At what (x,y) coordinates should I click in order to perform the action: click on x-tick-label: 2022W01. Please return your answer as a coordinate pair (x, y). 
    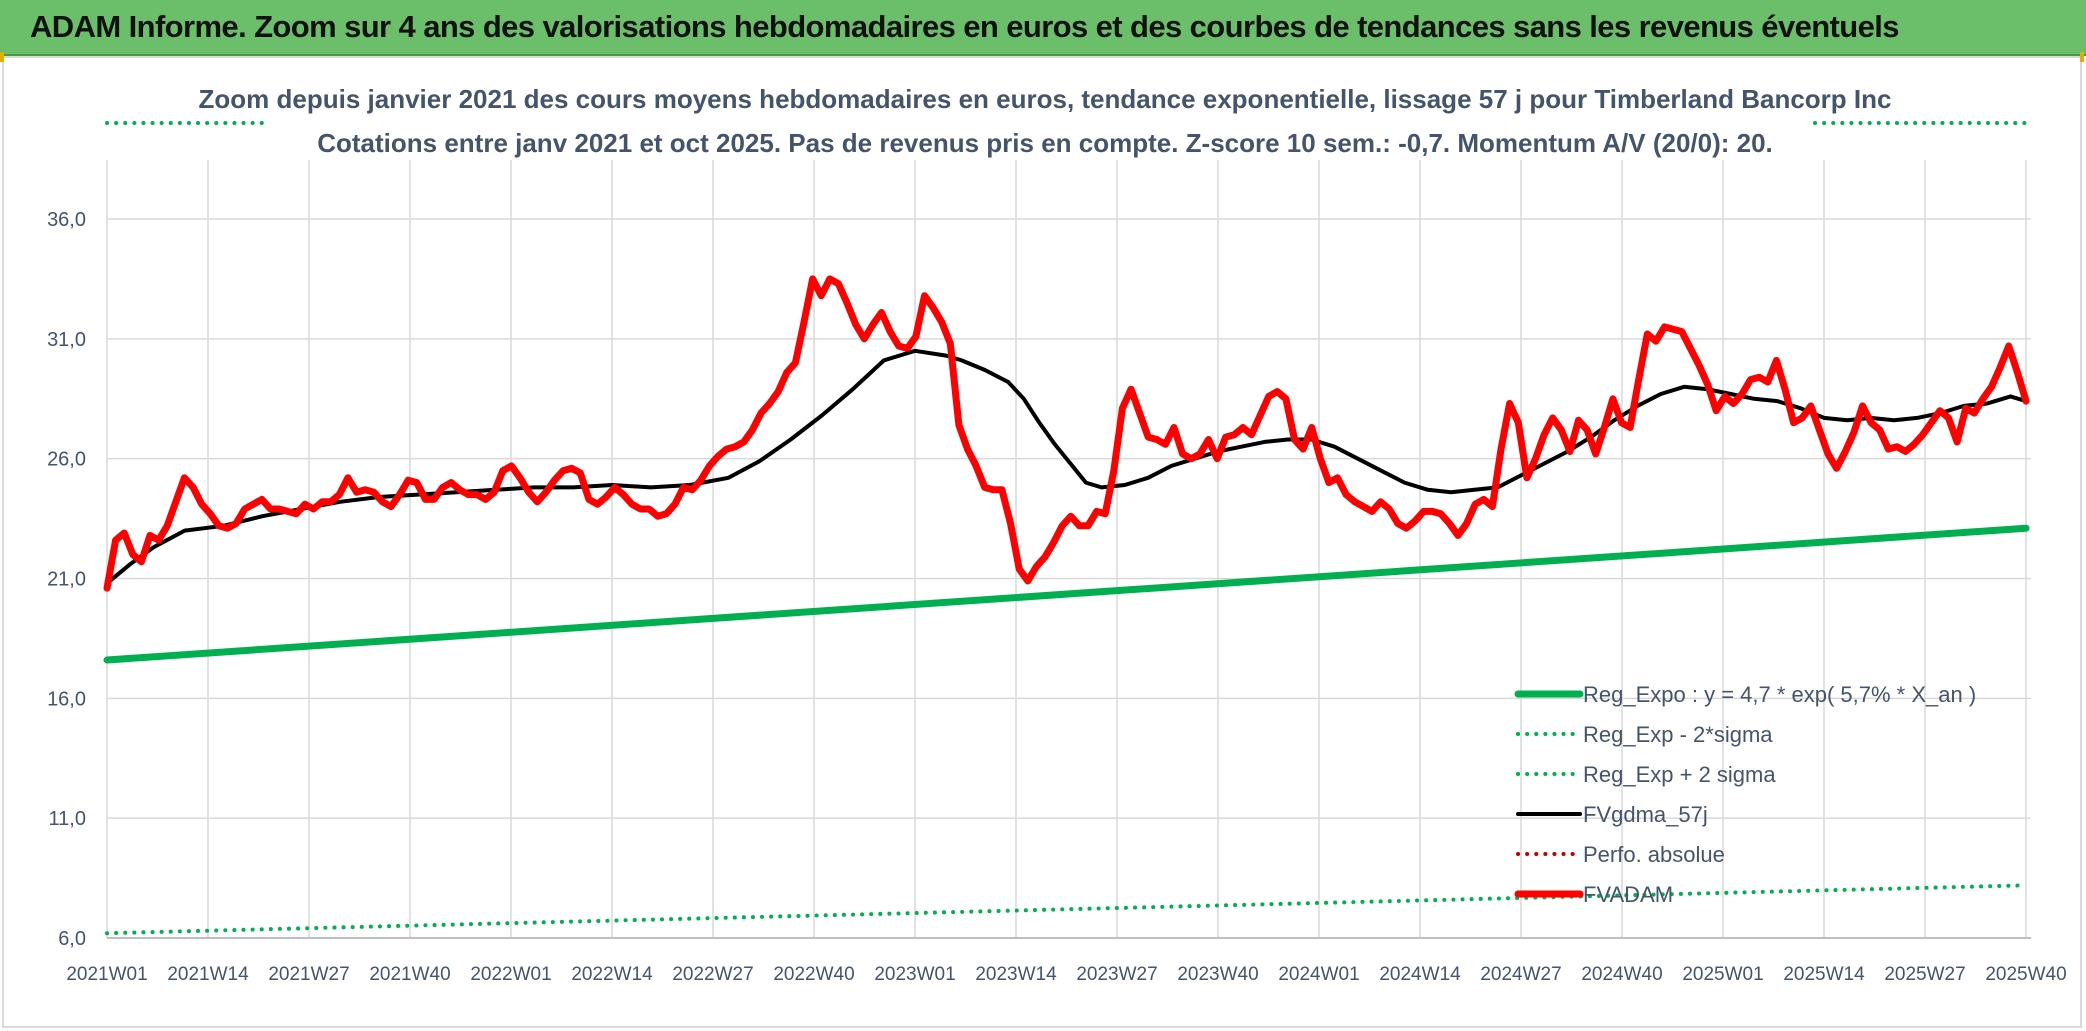
    Looking at the image, I should click on (510, 974).